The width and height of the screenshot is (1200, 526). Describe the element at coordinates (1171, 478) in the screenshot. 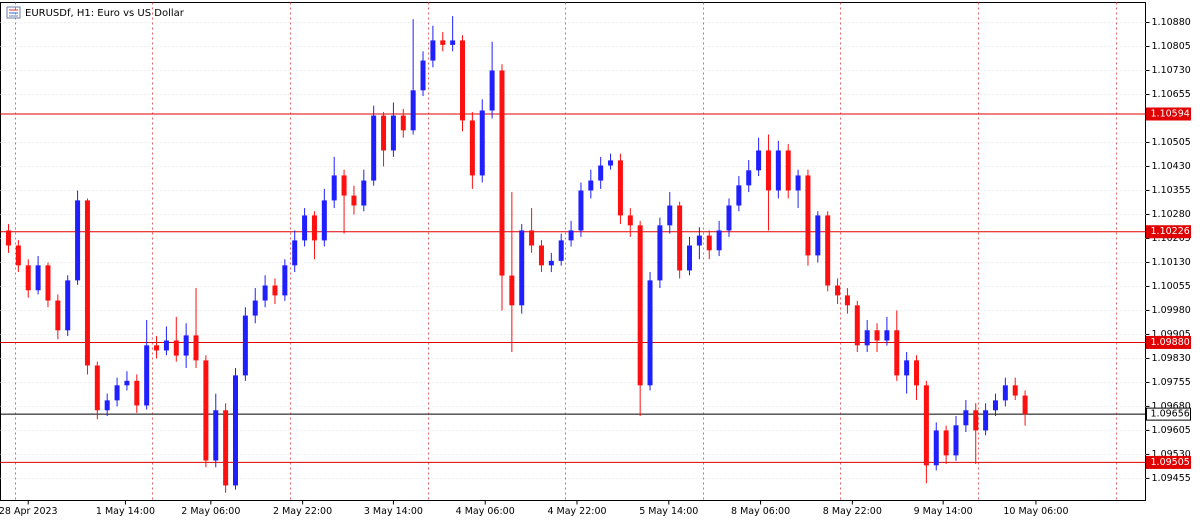

I see `y-tick-label: 1.09455` at that location.